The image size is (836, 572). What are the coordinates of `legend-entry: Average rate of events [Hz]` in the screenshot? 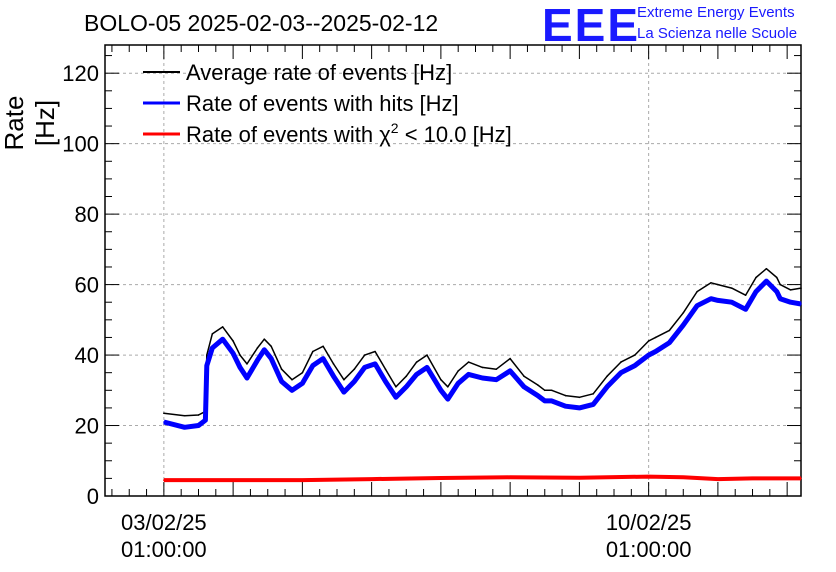 It's located at (319, 72).